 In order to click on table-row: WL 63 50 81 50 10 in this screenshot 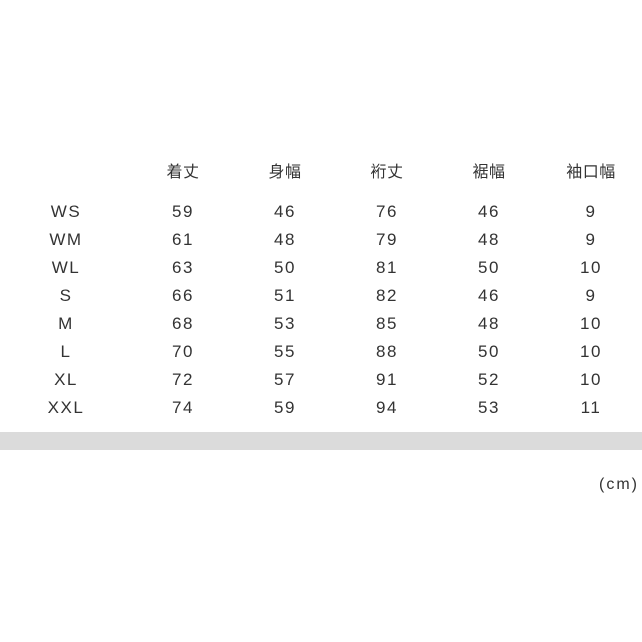, I will do `click(321, 268)`.